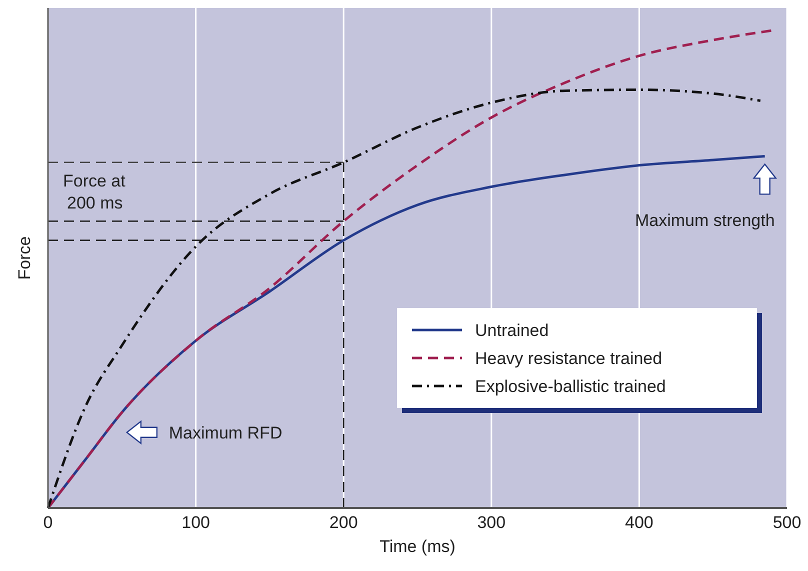 This screenshot has height=571, width=808. I want to click on x-tick-label: 0, so click(48, 522).